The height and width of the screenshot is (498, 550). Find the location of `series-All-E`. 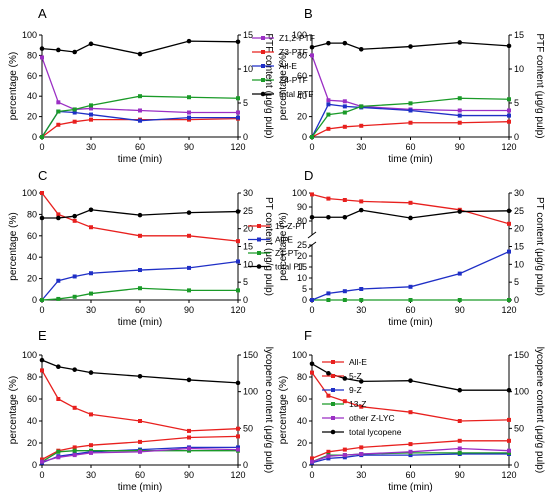

series-All-E is located at coordinates (140, 280).